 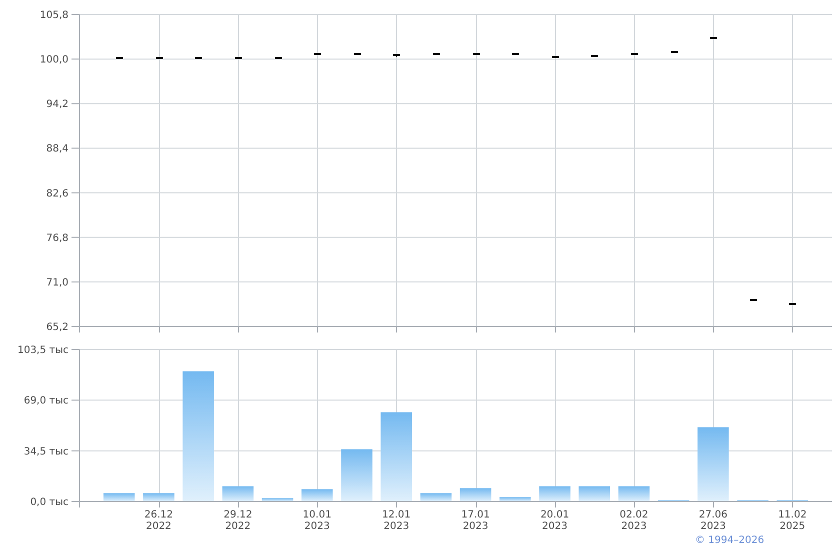 I want to click on y-tick-label: 82,6, so click(x=57, y=194).